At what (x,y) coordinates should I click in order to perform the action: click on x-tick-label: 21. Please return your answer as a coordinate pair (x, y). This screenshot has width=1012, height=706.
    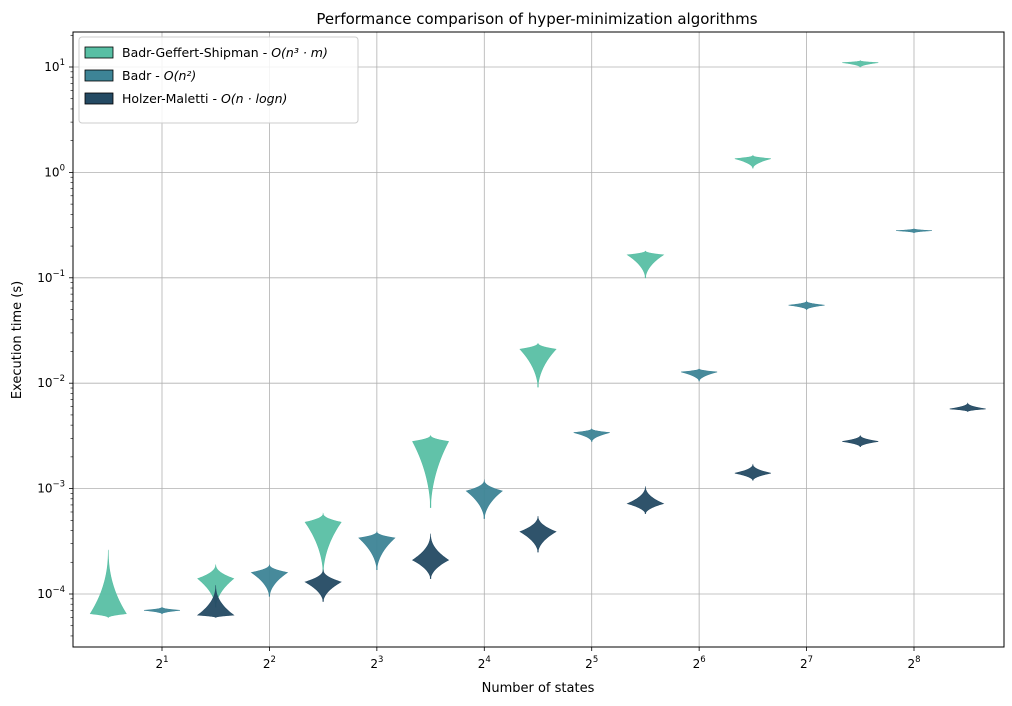
    Looking at the image, I should click on (161, 663).